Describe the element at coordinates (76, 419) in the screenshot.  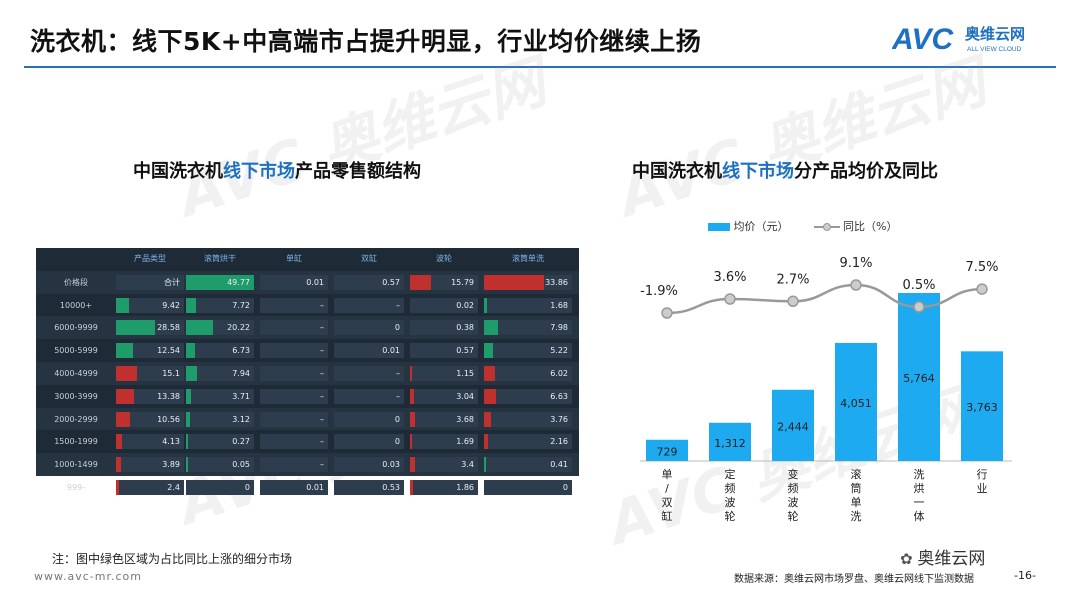
I see `table-row-label: 2000-2999` at that location.